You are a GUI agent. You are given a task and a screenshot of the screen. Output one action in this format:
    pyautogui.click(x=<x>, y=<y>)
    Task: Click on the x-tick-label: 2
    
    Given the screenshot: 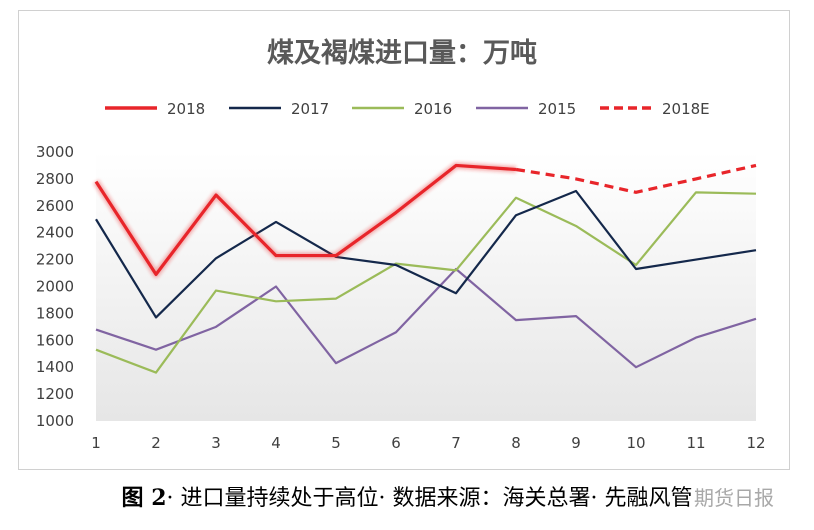 What is the action you would take?
    pyautogui.click(x=156, y=443)
    